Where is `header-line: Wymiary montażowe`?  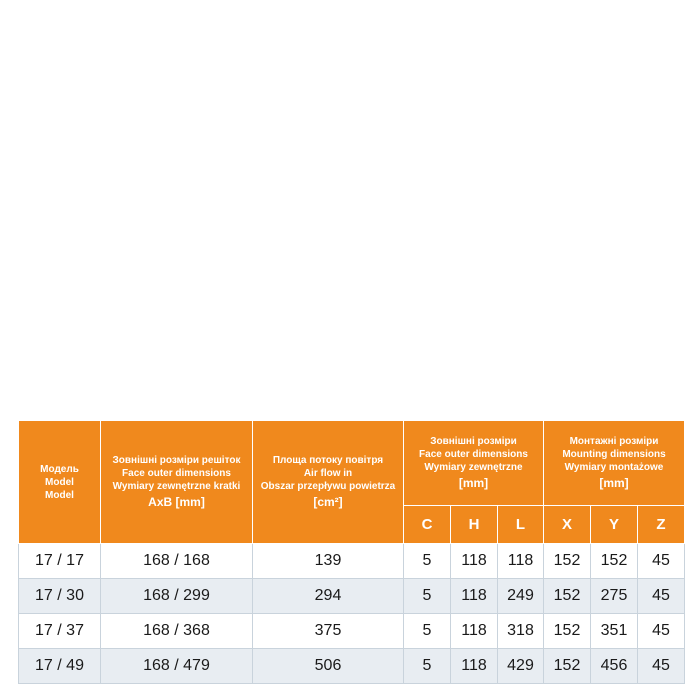
header-line: Wymiary montażowe is located at coordinates (614, 467).